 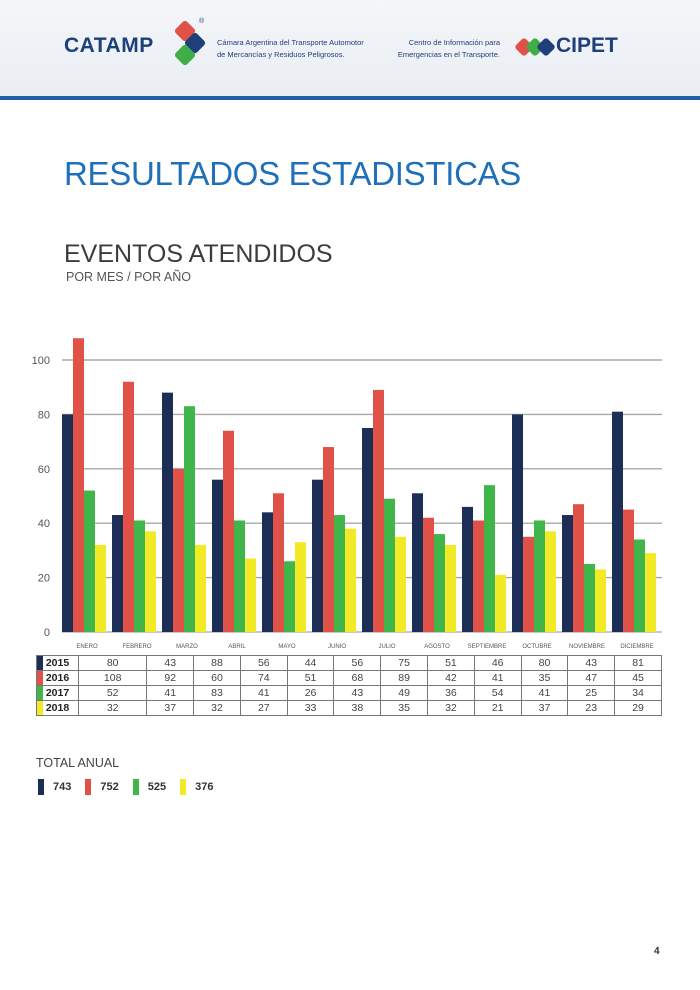 What do you see at coordinates (178, 550) in the screenshot?
I see `bar-2016-marzo` at bounding box center [178, 550].